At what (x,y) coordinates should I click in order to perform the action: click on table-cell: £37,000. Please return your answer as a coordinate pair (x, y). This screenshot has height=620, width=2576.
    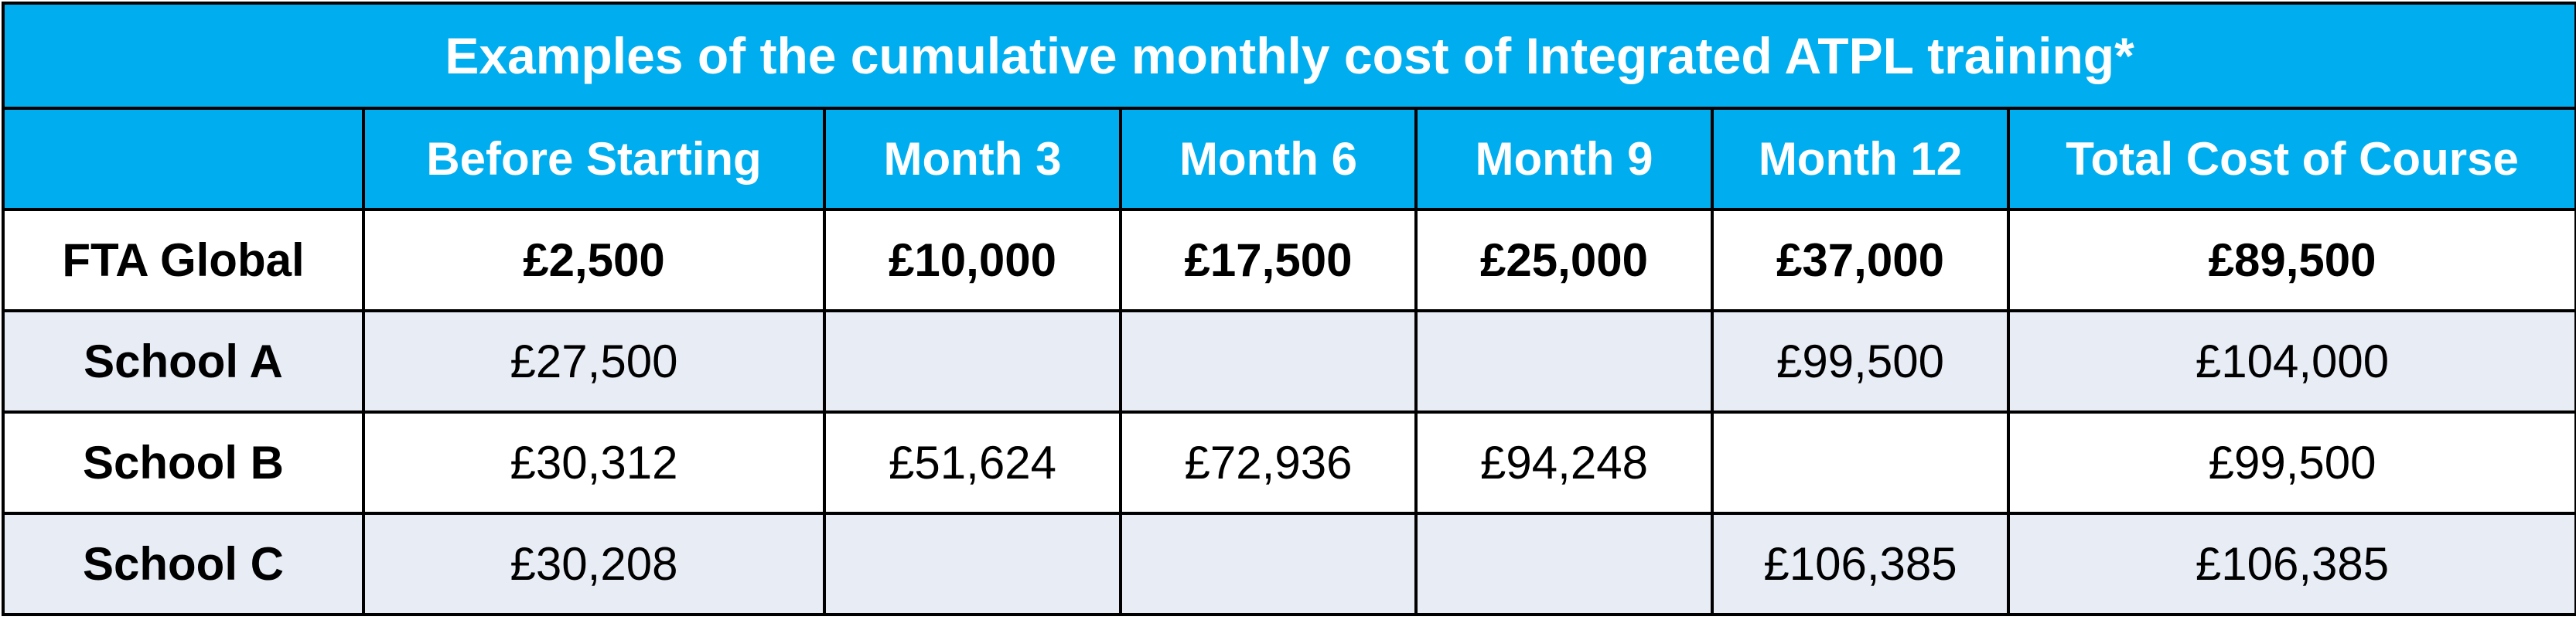
    Looking at the image, I should click on (1861, 260).